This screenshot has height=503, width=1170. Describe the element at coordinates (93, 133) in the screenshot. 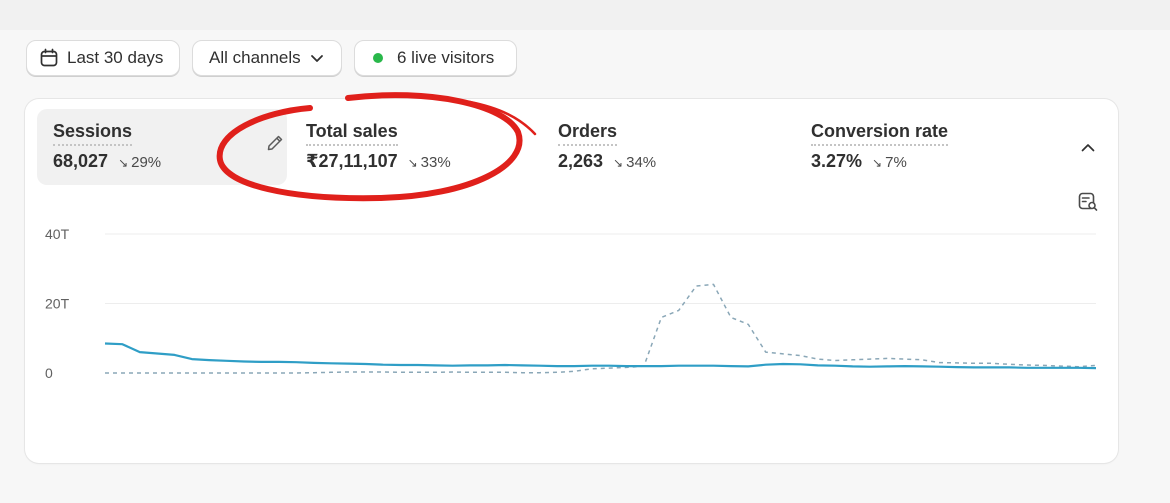

I see `metric-name: Sessions` at that location.